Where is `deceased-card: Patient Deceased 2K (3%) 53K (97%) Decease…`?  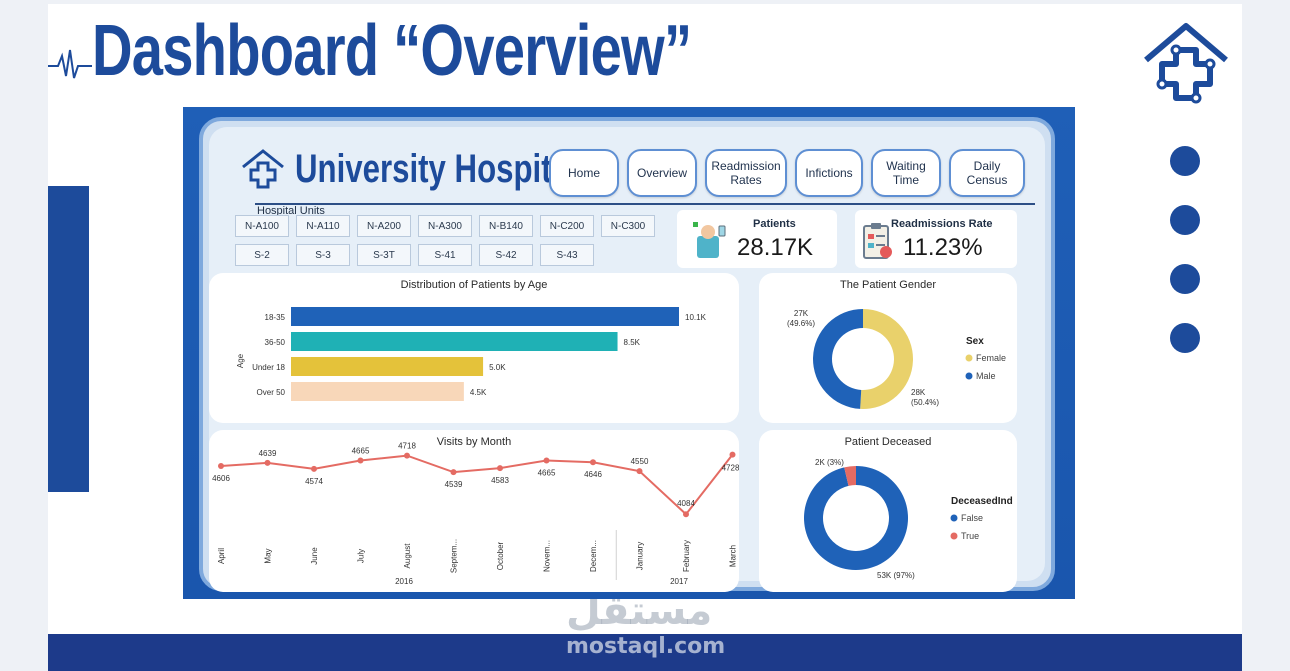 deceased-card: Patient Deceased 2K (3%) 53K (97%) Decease… is located at coordinates (888, 511).